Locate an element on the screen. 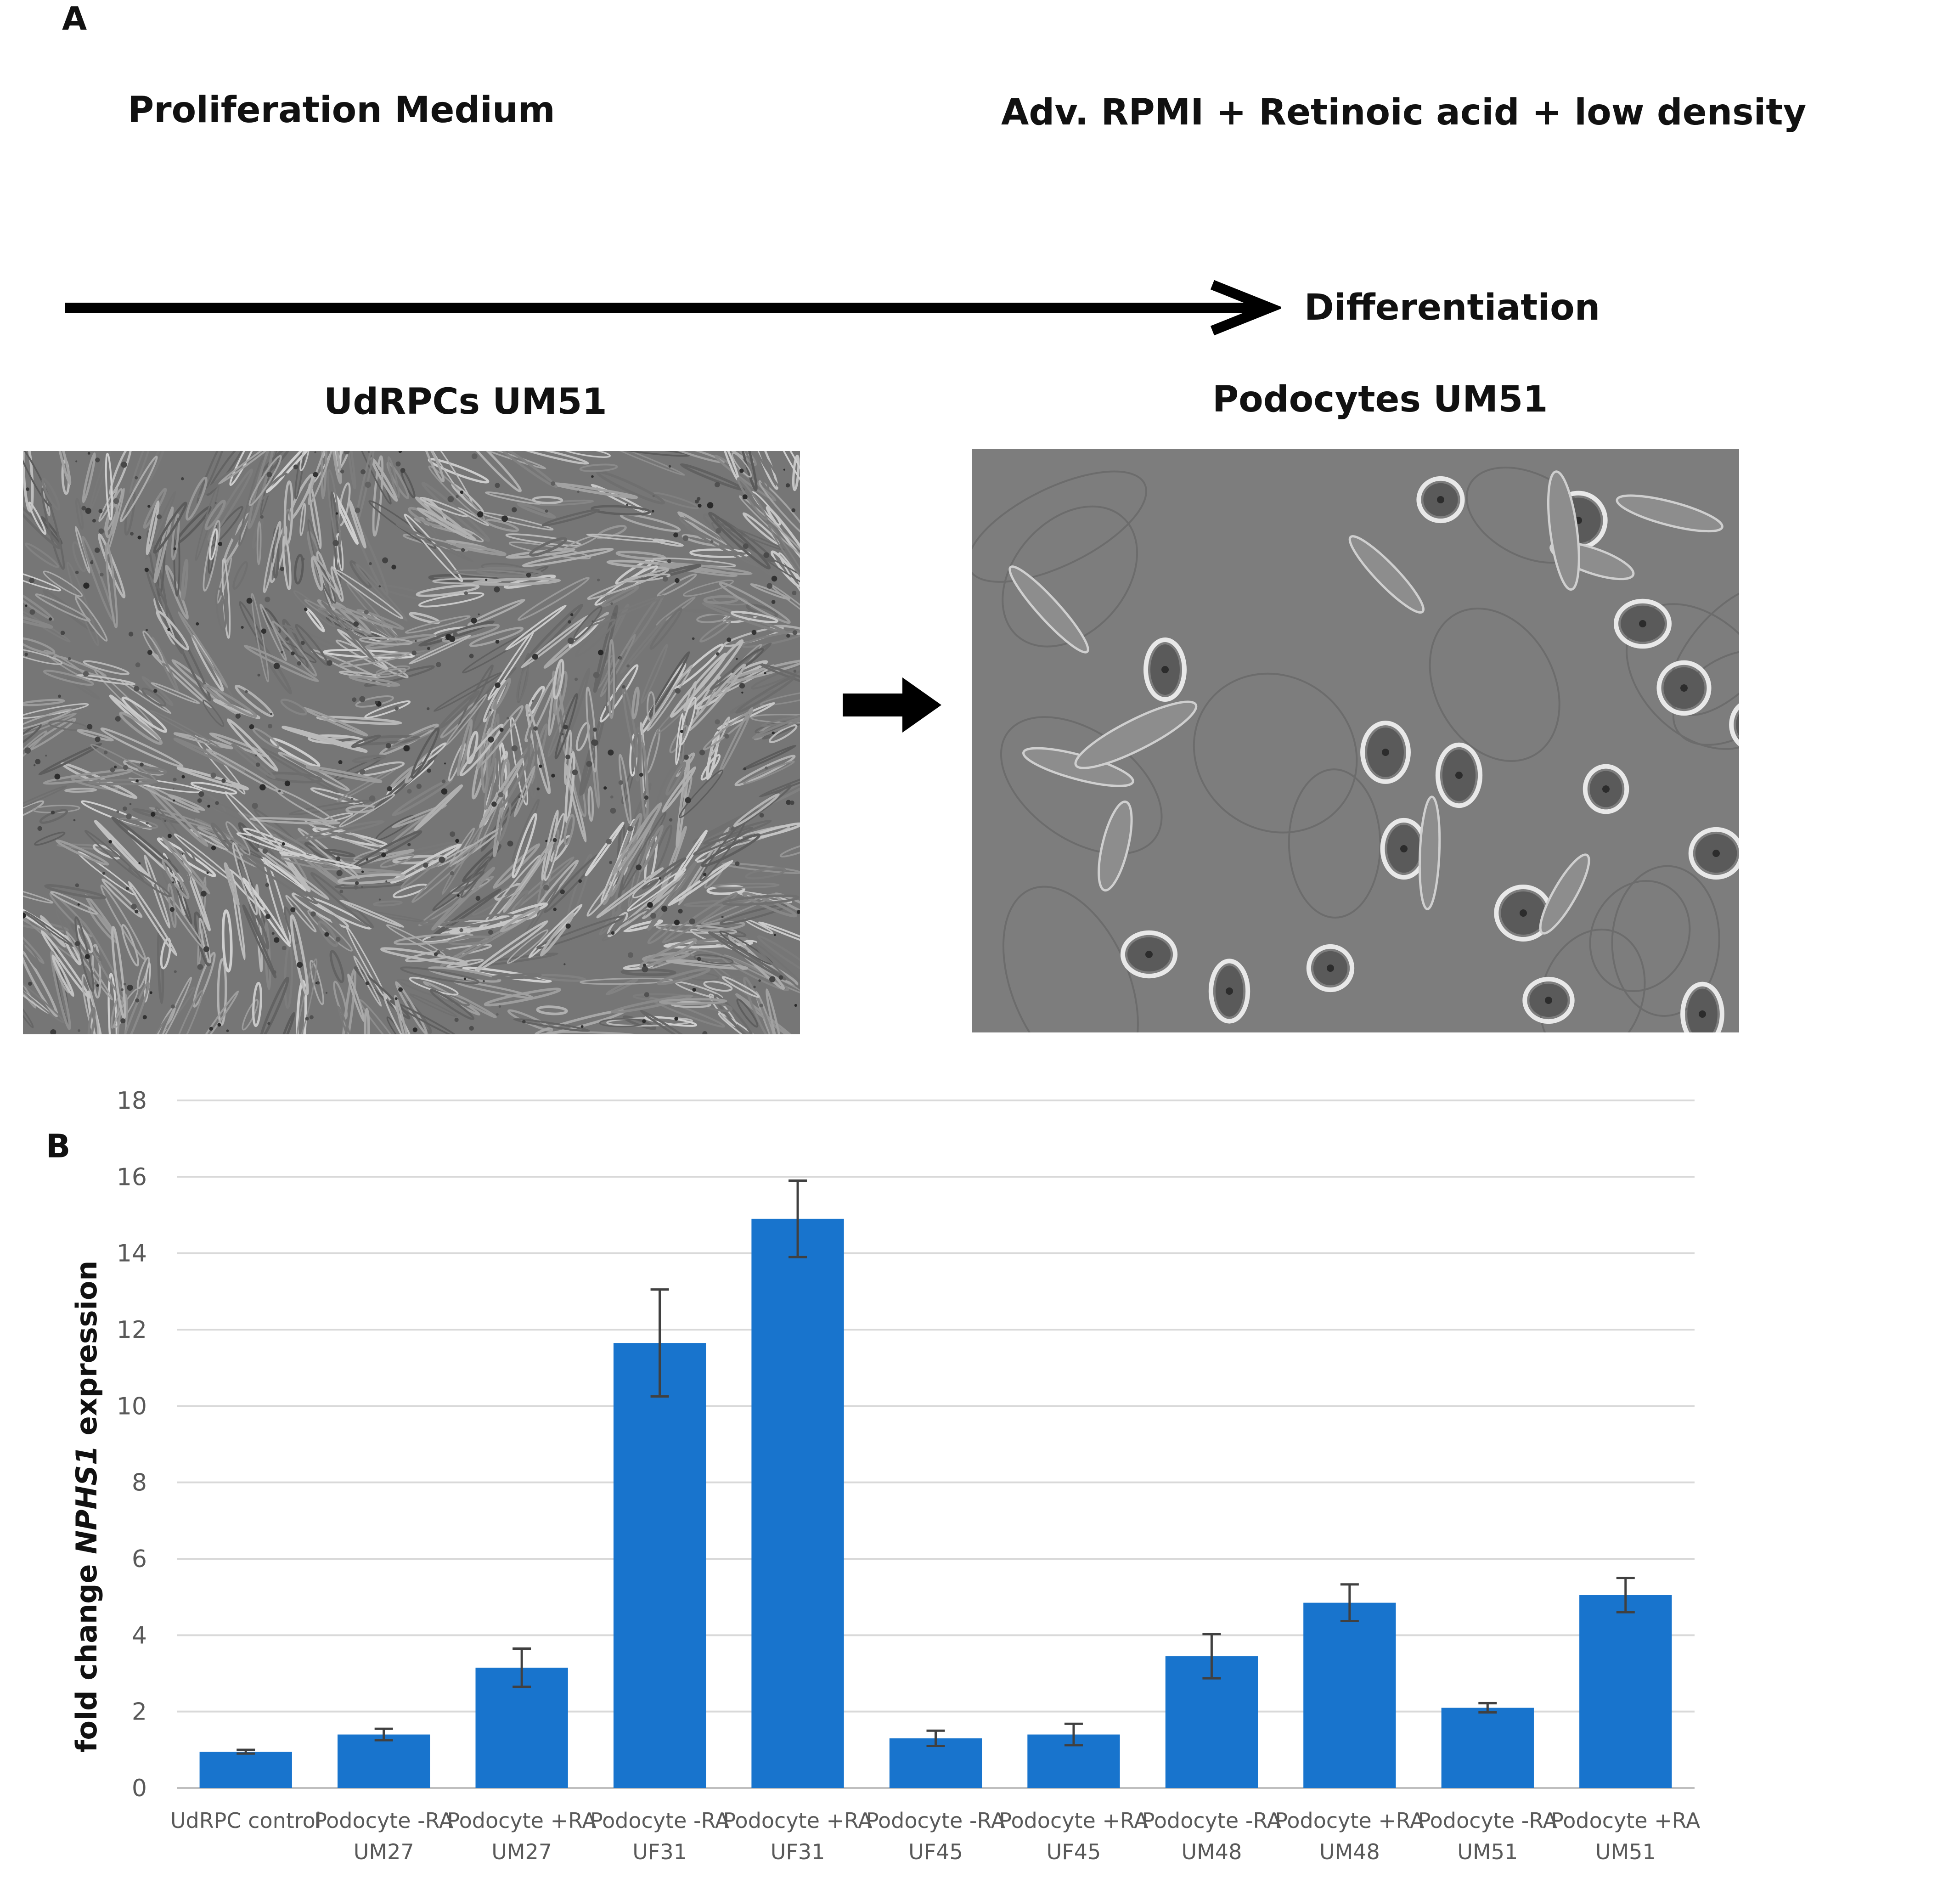  x-tick-label: Podocyte -RA UM48 is located at coordinates (1212, 1836).